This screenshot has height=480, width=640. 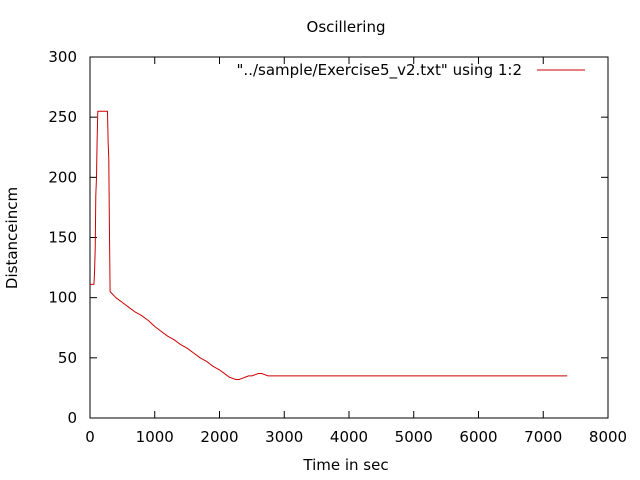 I want to click on y-tick-label-4: 200, so click(x=62, y=177).